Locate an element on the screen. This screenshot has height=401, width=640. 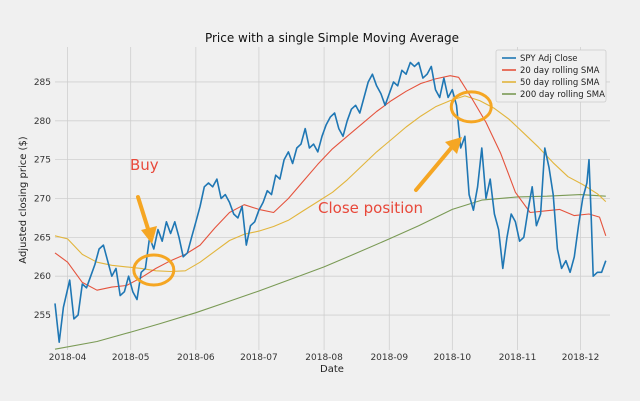
y-tick-label: 255 is located at coordinates (42, 316).